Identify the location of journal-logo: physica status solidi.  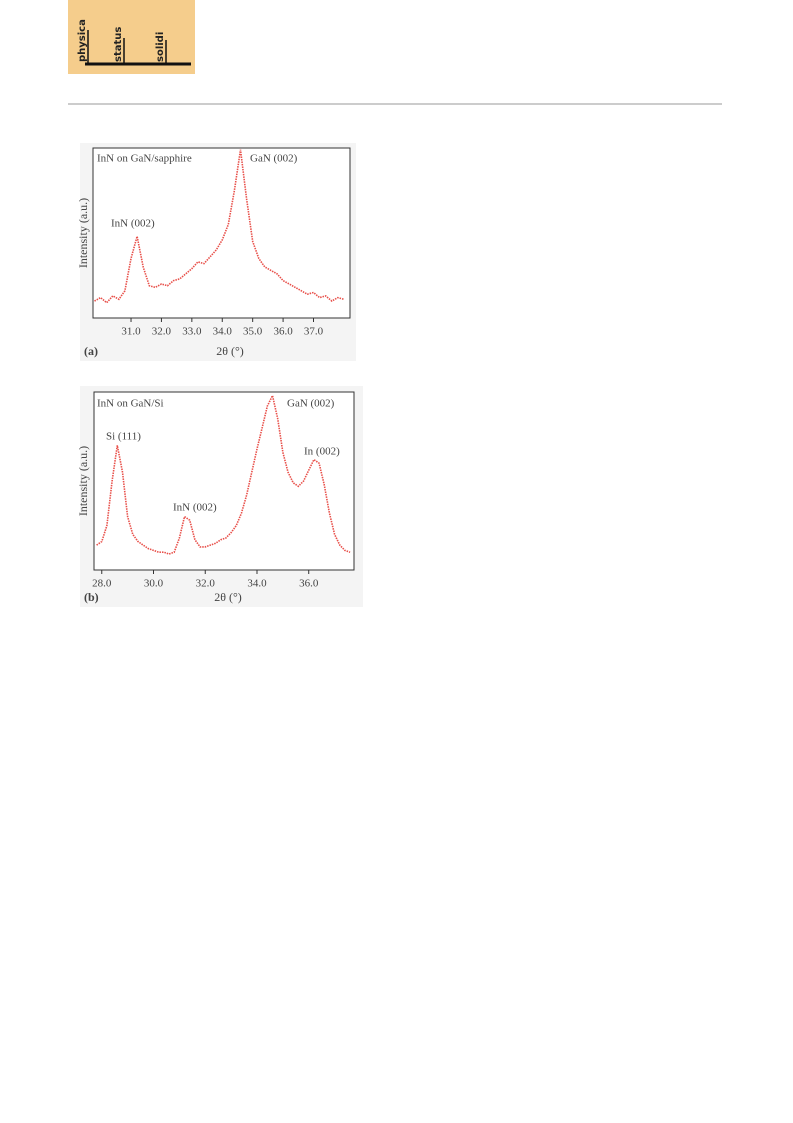
(131, 37).